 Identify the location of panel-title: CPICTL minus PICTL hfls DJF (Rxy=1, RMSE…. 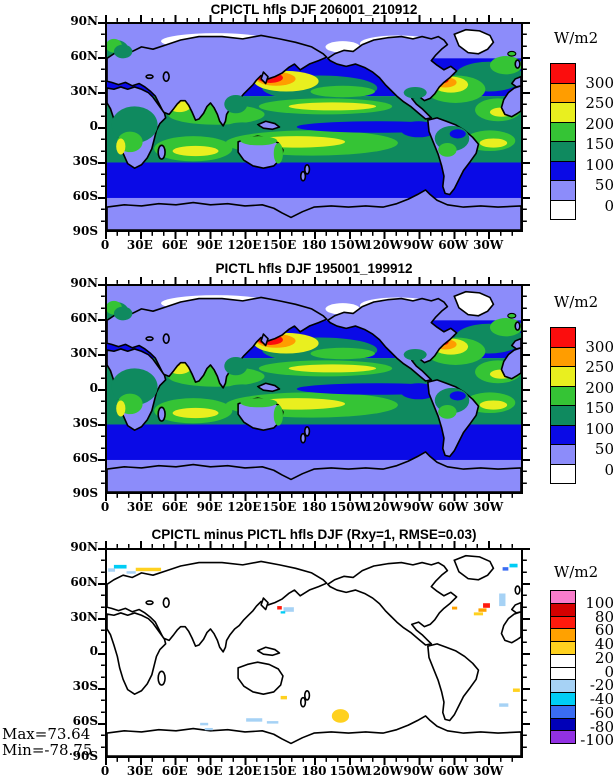
(314, 534).